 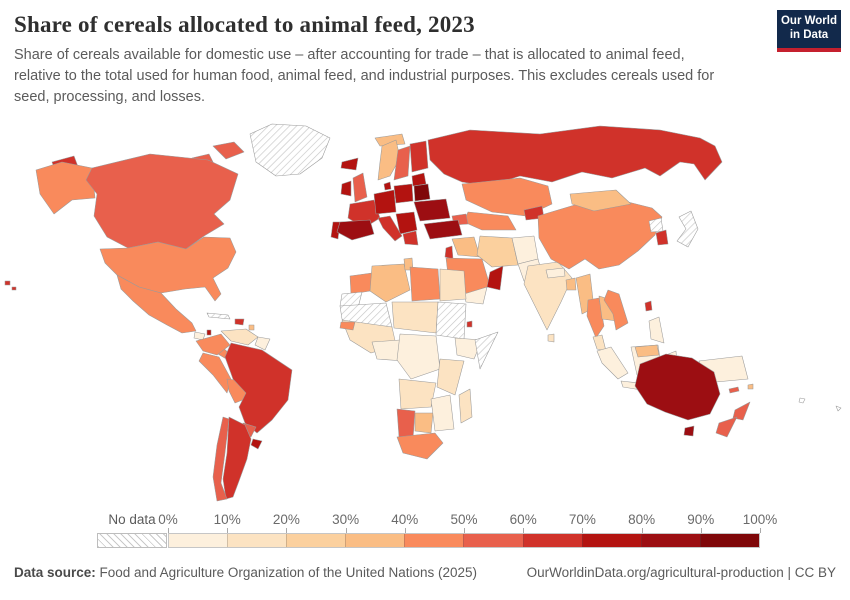 What do you see at coordinates (648, 306) in the screenshot?
I see `region-taiwan` at bounding box center [648, 306].